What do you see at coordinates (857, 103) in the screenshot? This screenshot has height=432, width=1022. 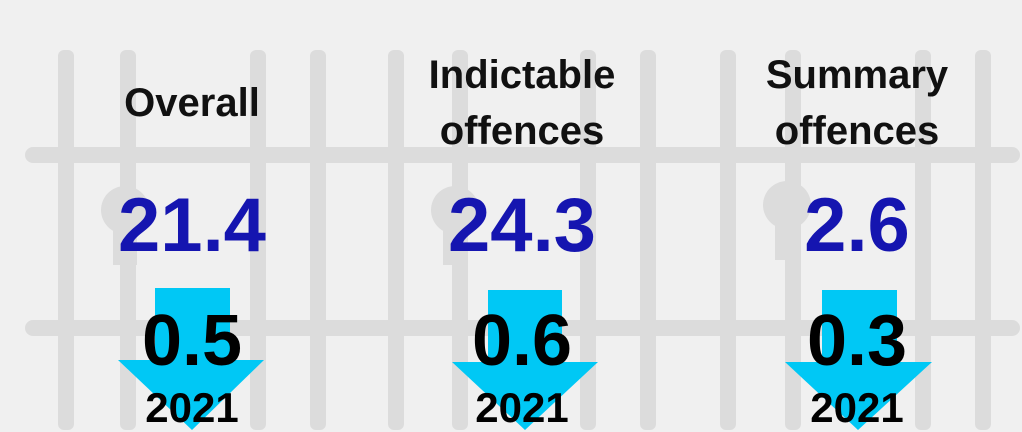 I see `stat-label: Summary offences` at bounding box center [857, 103].